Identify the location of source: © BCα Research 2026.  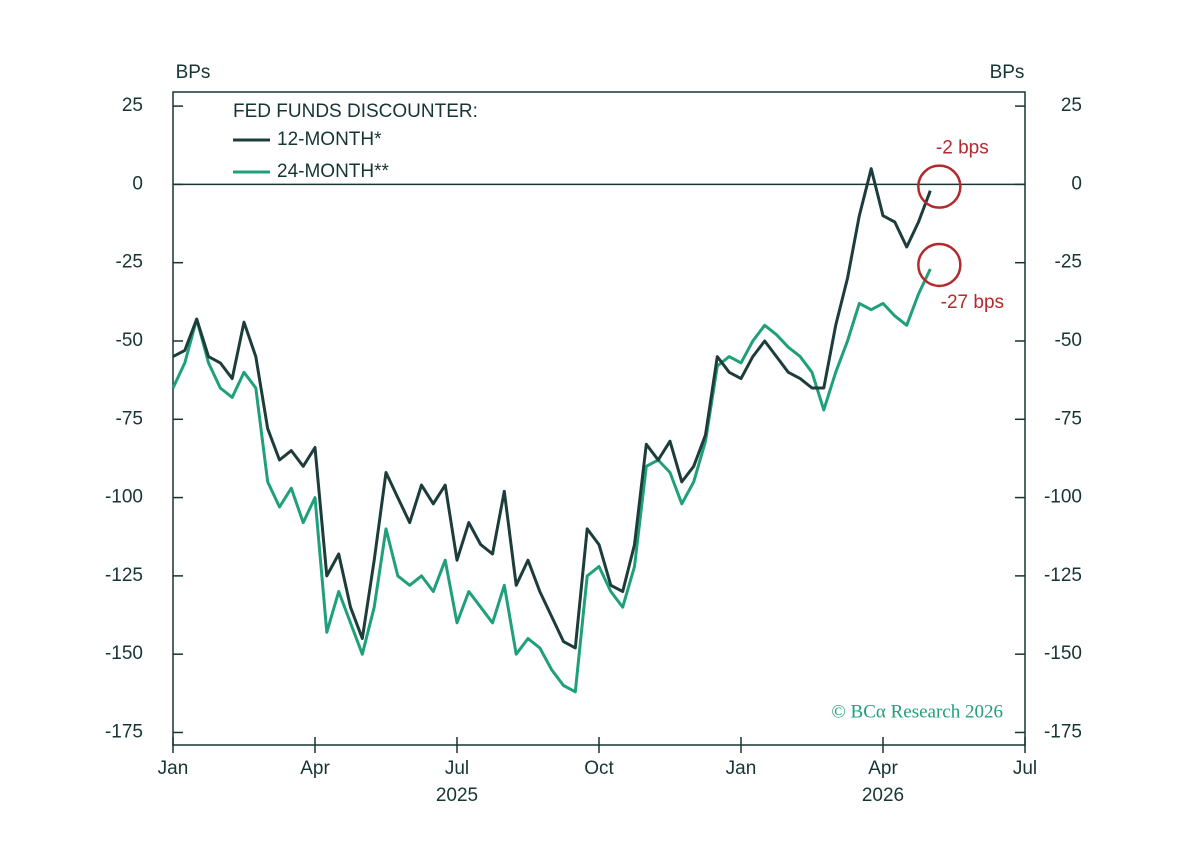
(917, 711).